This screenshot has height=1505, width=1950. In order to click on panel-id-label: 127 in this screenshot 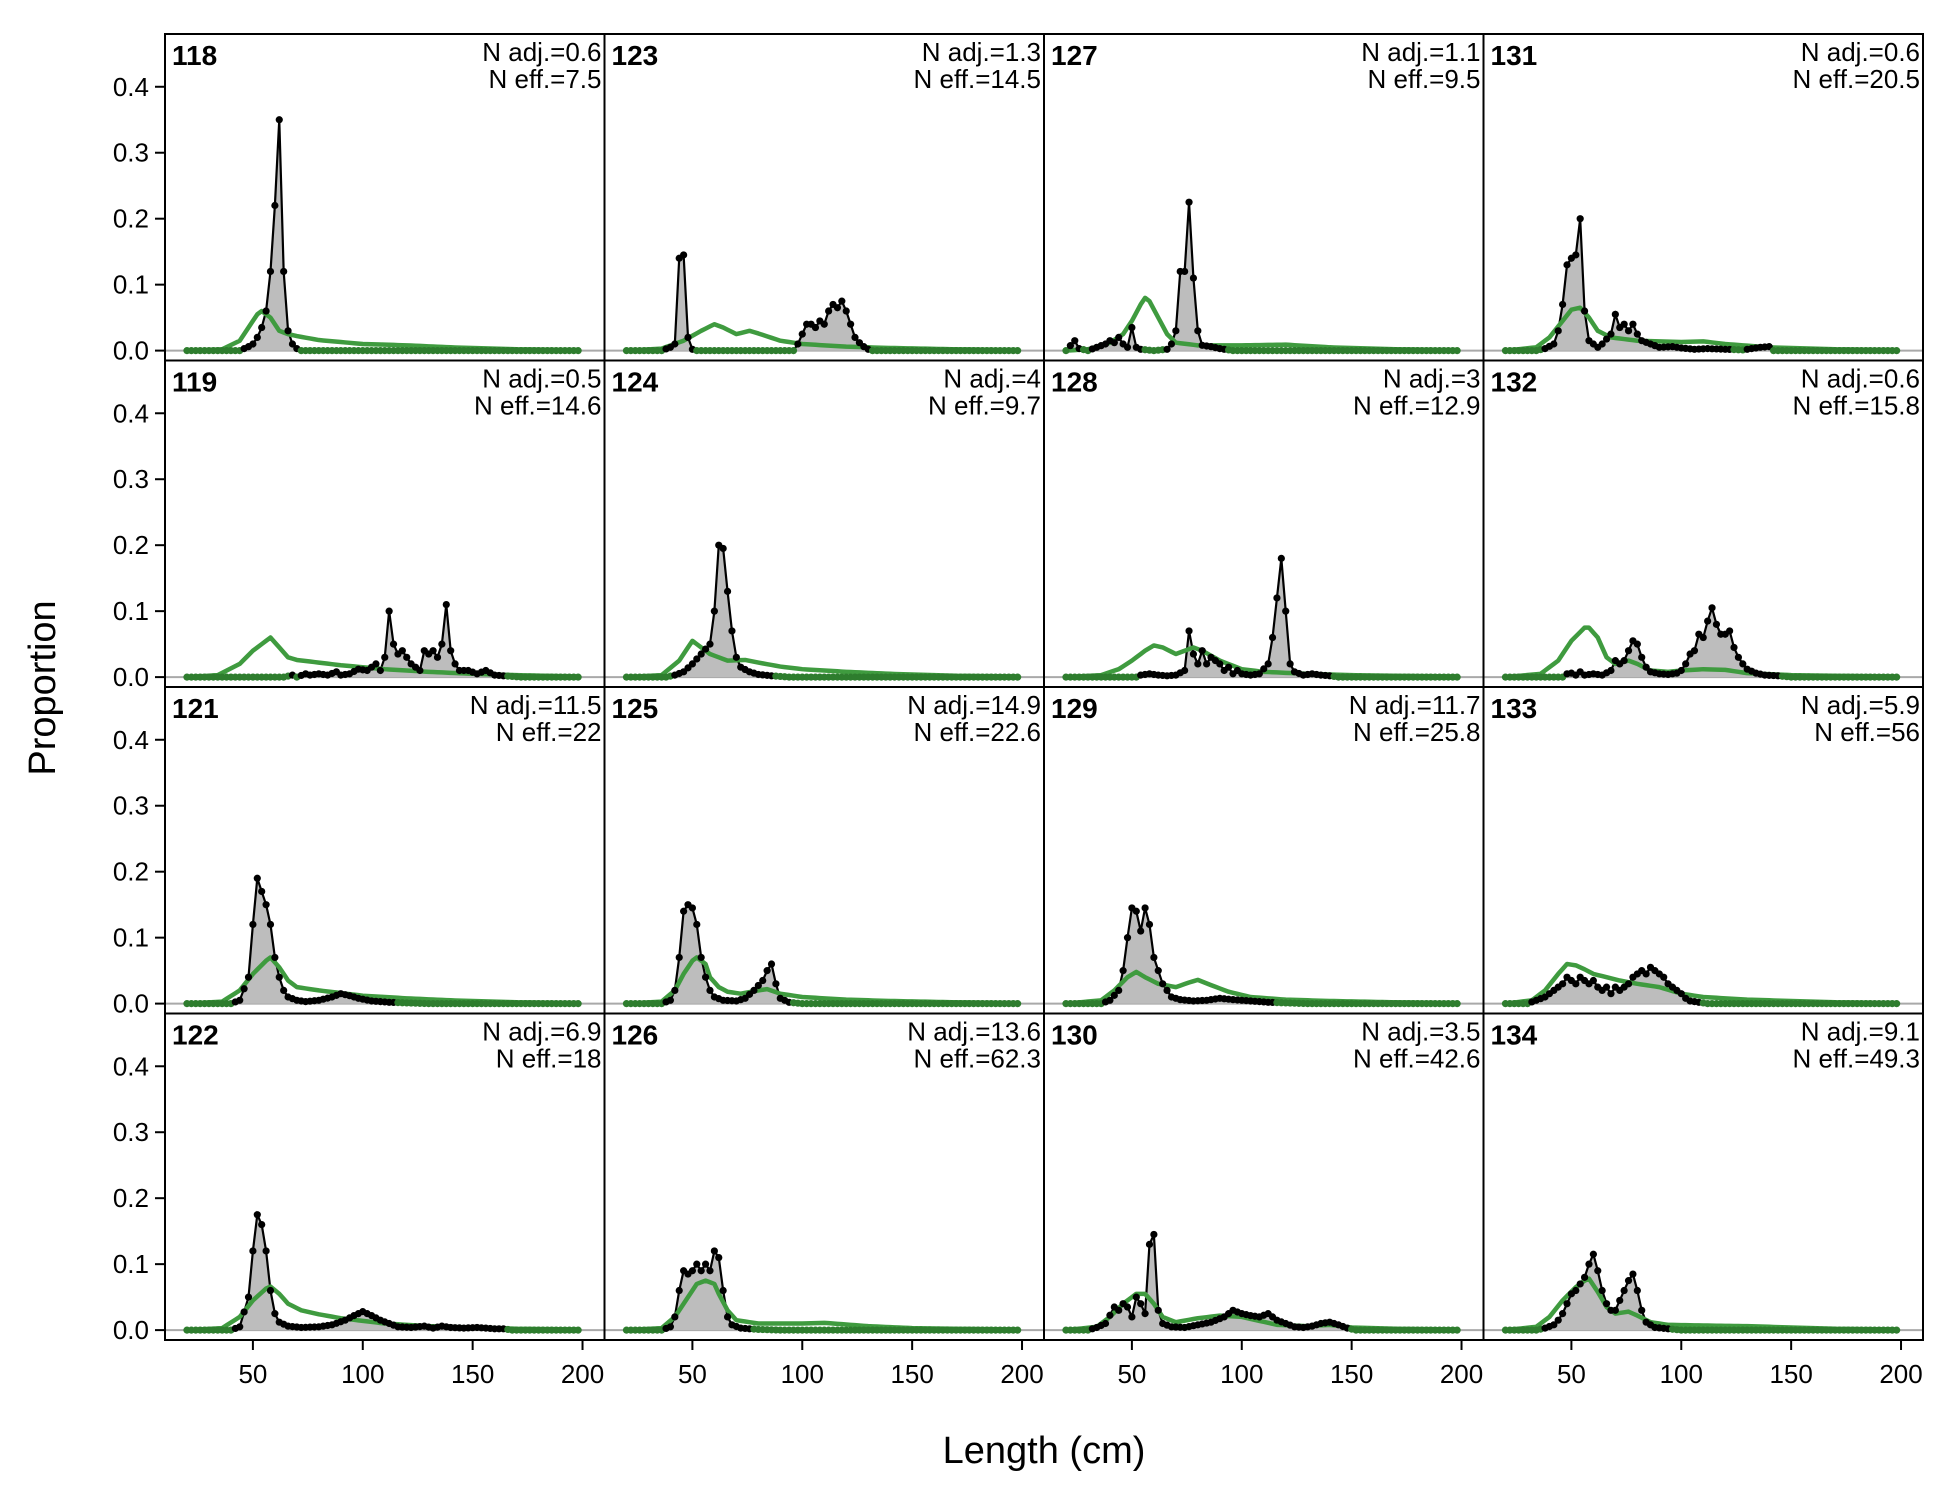, I will do `click(1074, 55)`.